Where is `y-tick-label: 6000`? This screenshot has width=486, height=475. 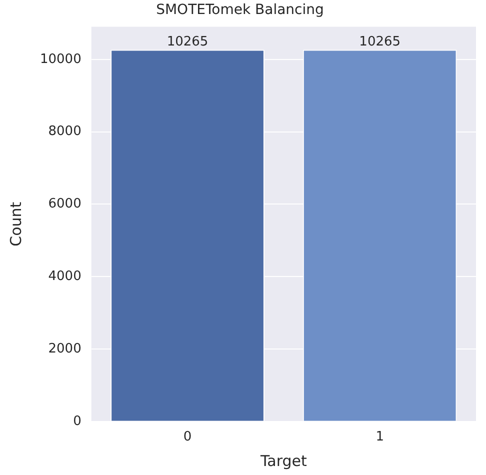
y-tick-label: 6000 is located at coordinates (65, 204).